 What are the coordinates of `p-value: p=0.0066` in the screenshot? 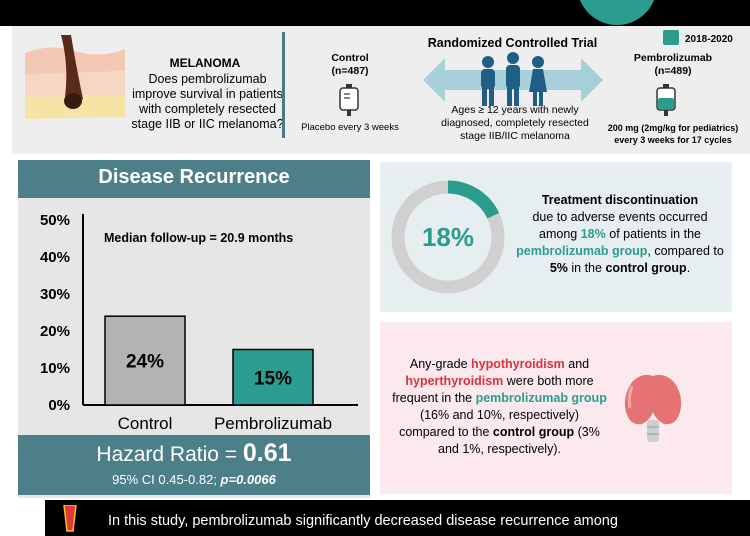 It's located at (248, 479).